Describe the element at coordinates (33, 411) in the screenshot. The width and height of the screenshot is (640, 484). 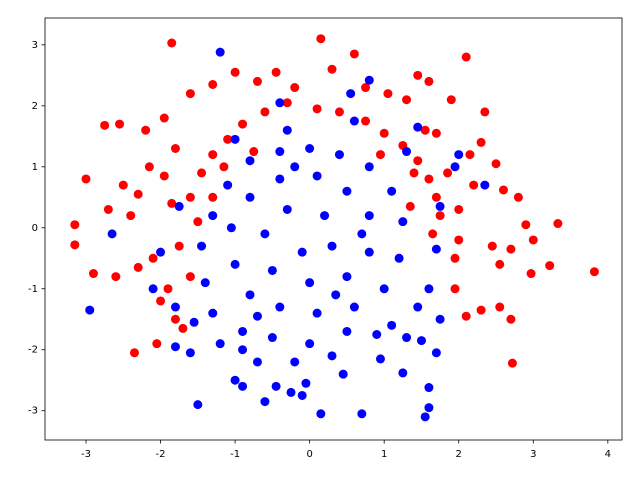
I see `y-tick-label: -3` at that location.